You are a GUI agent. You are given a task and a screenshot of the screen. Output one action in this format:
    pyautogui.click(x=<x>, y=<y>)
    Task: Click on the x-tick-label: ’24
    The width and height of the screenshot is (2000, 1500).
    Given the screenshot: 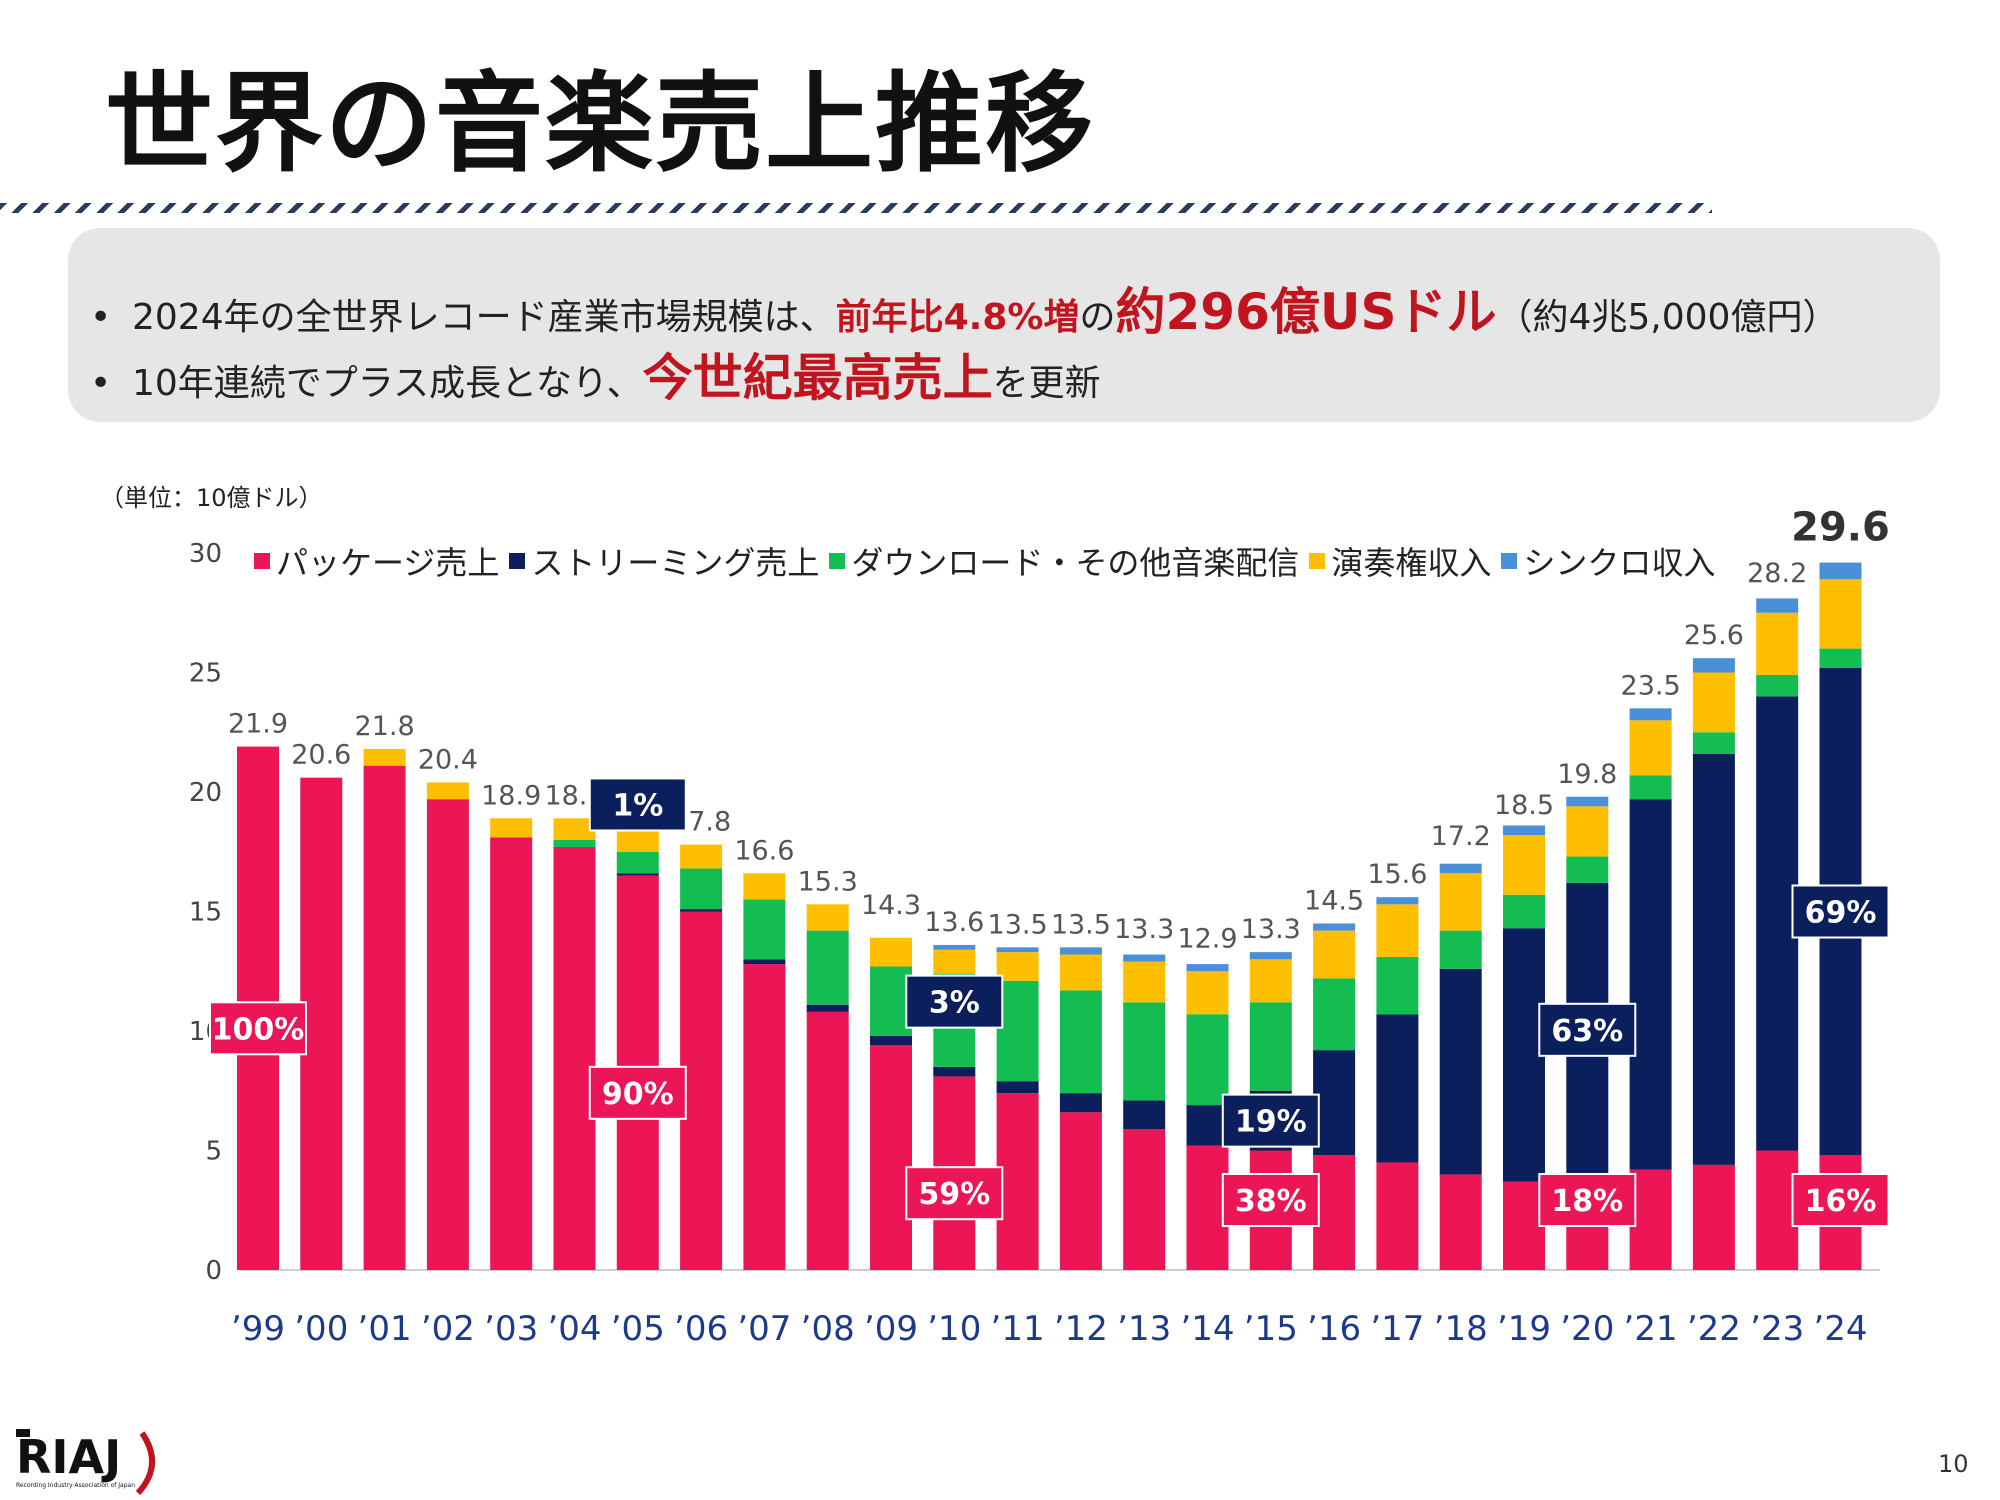 What is the action you would take?
    pyautogui.click(x=1840, y=1329)
    